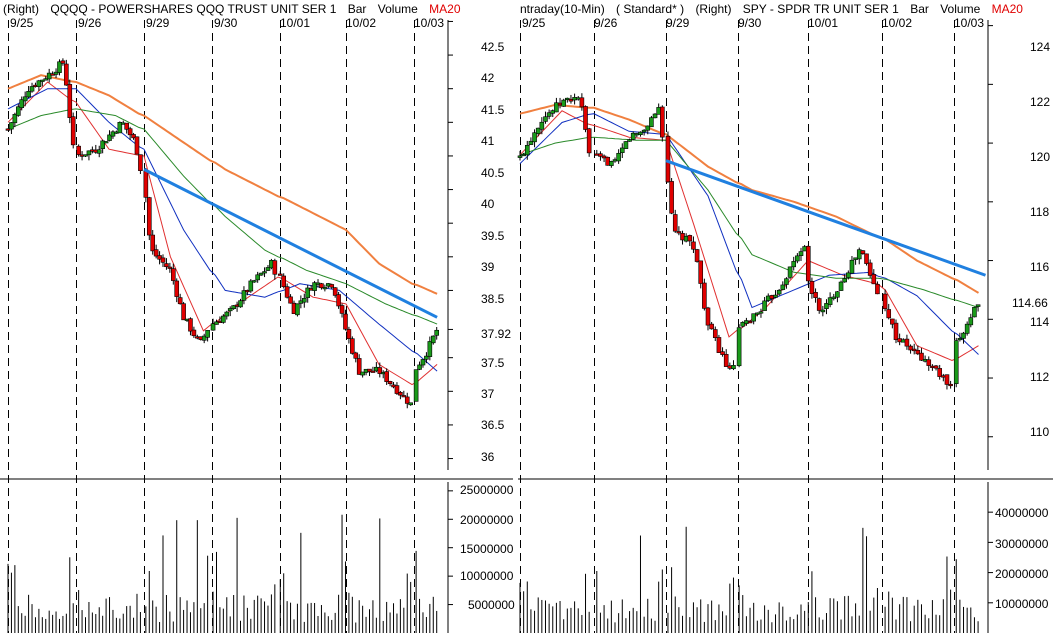 The width and height of the screenshot is (1053, 633). I want to click on right-day-label: 9/26, so click(606, 23).